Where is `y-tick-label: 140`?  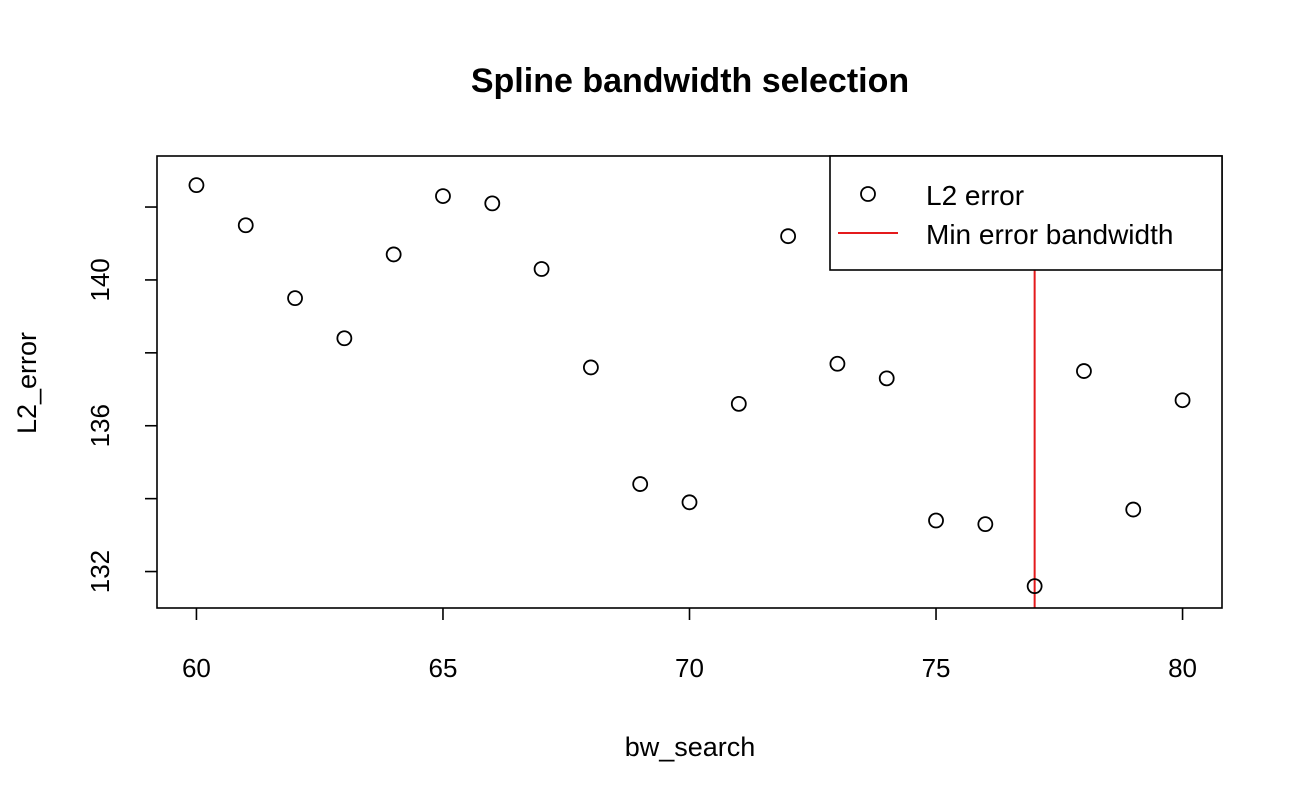
y-tick-label: 140 is located at coordinates (100, 279).